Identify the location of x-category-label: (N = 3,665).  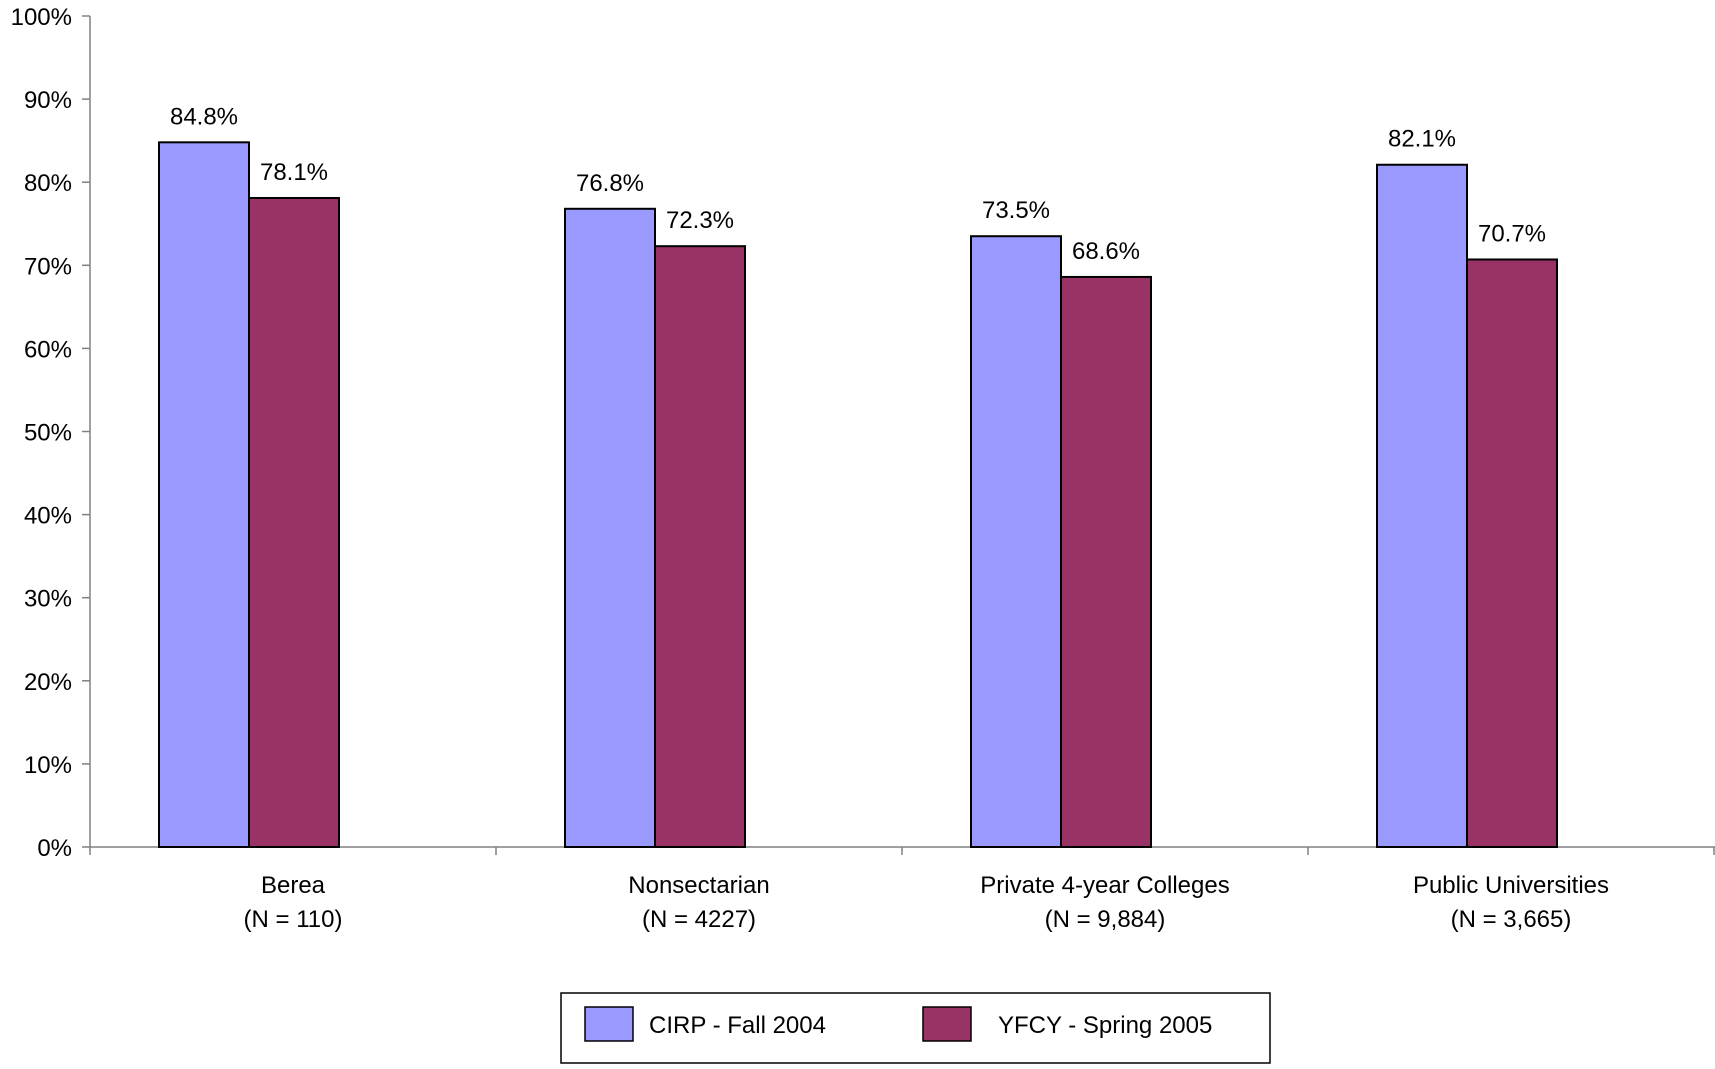
(1511, 919).